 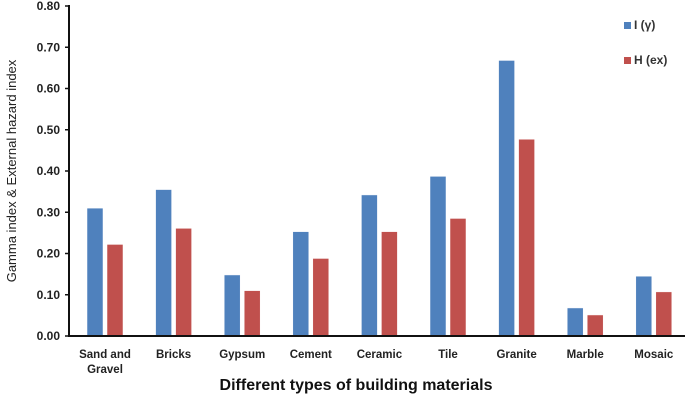 What do you see at coordinates (173, 355) in the screenshot?
I see `x-tick-label: Bricks` at bounding box center [173, 355].